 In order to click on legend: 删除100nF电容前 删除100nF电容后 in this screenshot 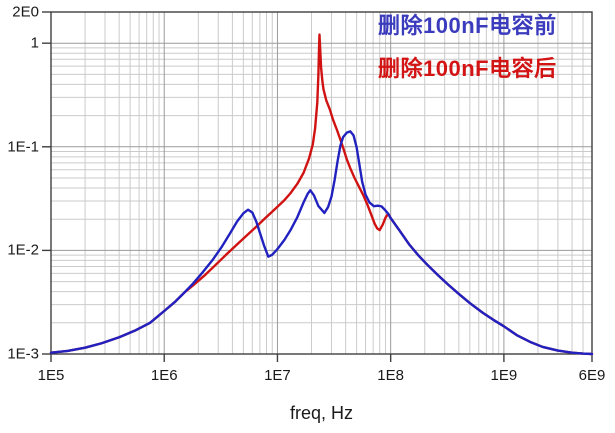, I will do `click(467, 57)`.